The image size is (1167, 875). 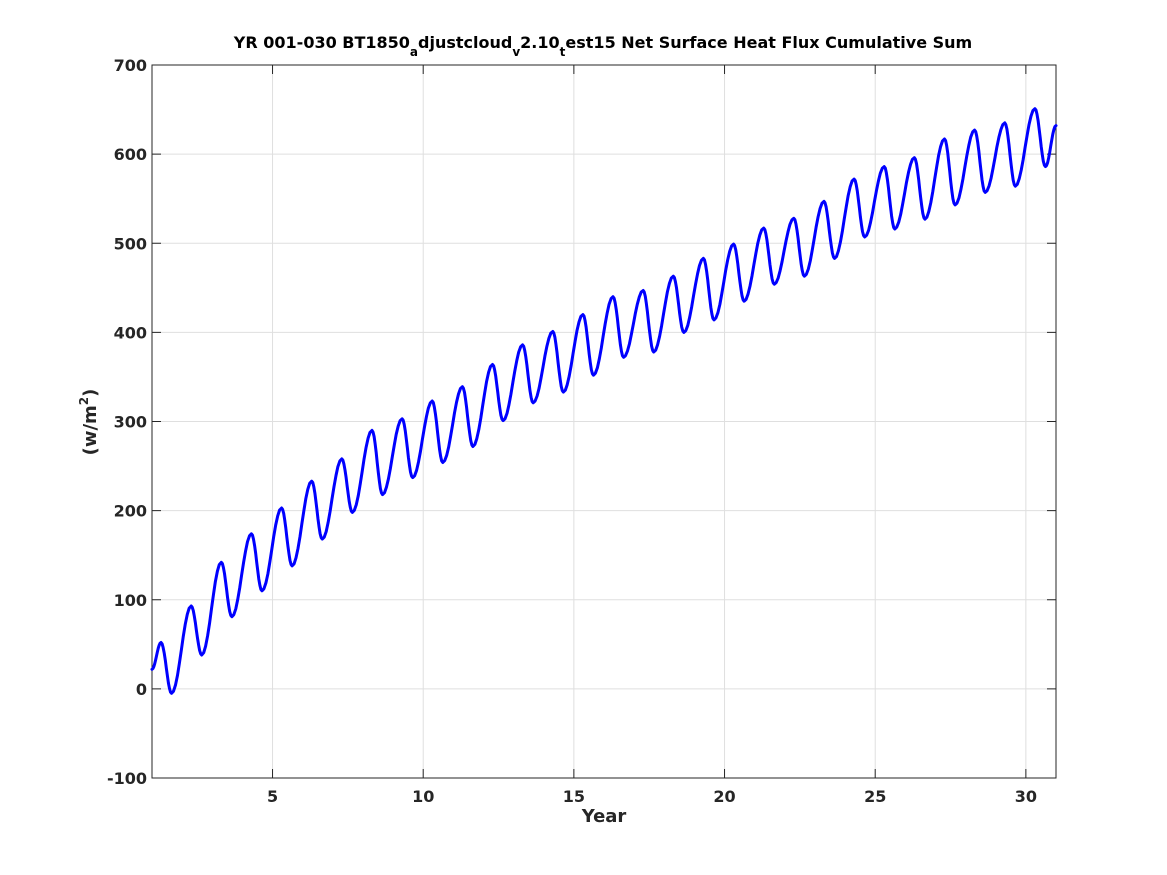 I want to click on y-tick-label: -100, so click(x=127, y=778).